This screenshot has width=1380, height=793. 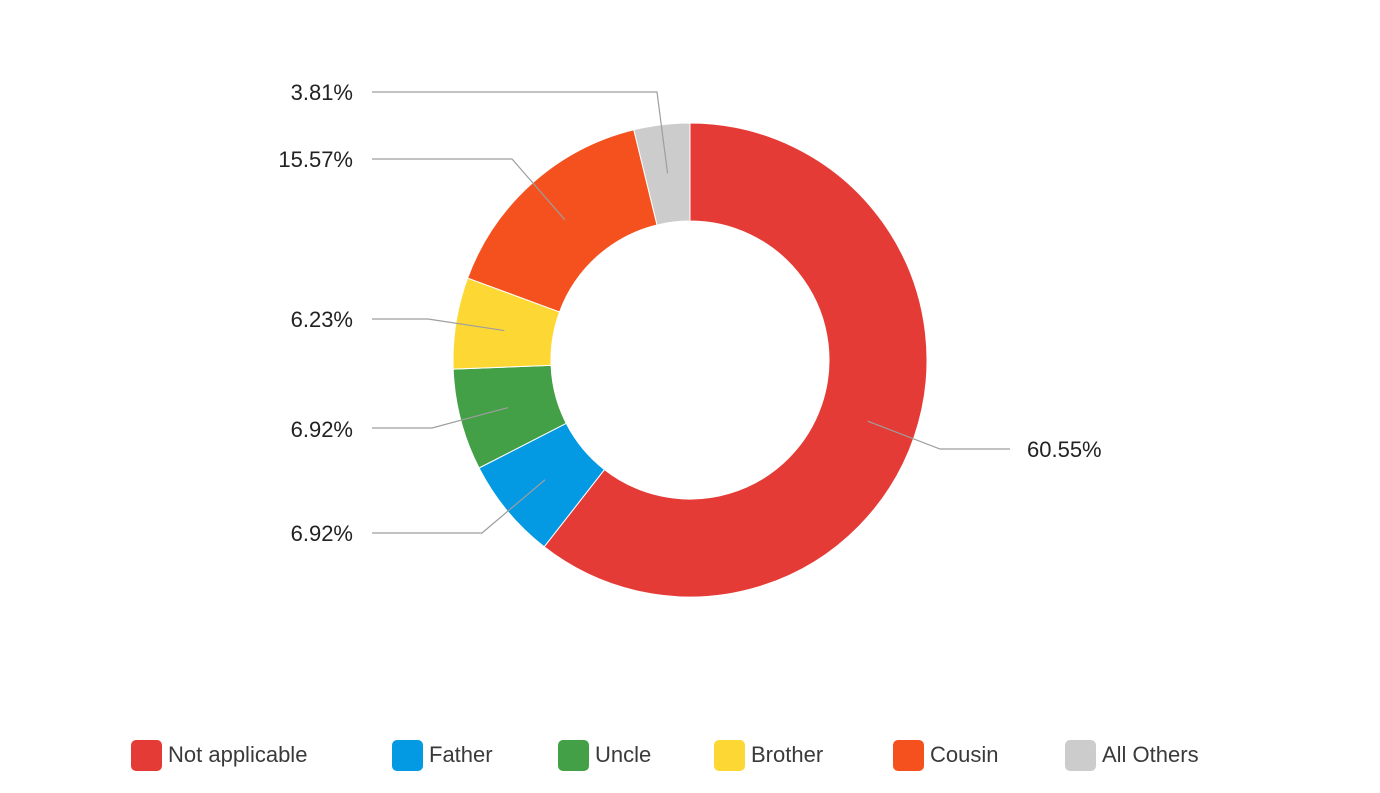 What do you see at coordinates (1150, 754) in the screenshot?
I see `legend-label-all-others: All Others` at bounding box center [1150, 754].